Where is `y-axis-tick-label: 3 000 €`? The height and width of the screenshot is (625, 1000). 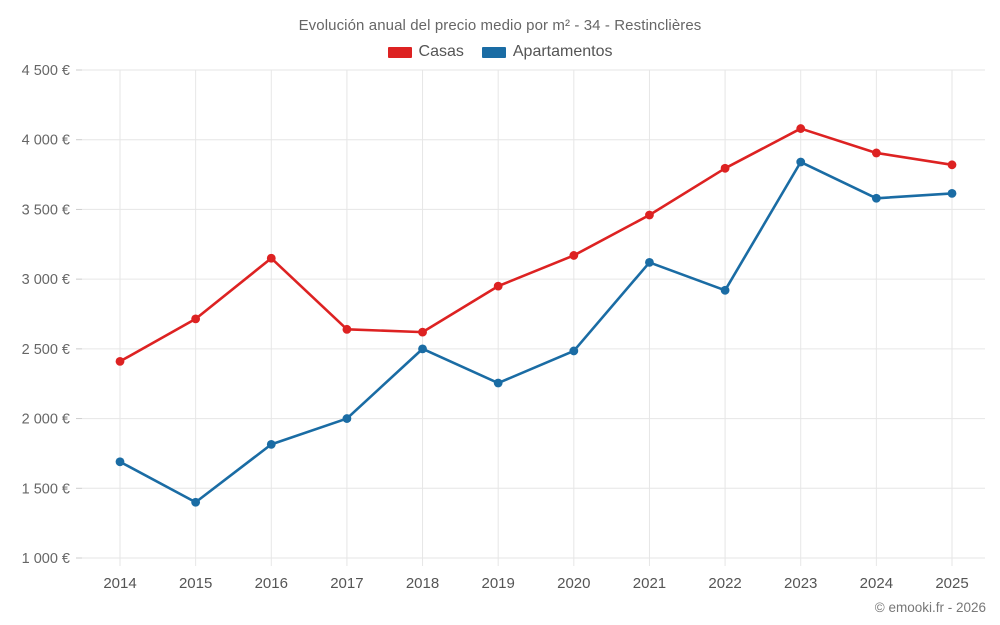 y-axis-tick-label: 3 000 € is located at coordinates (46, 280).